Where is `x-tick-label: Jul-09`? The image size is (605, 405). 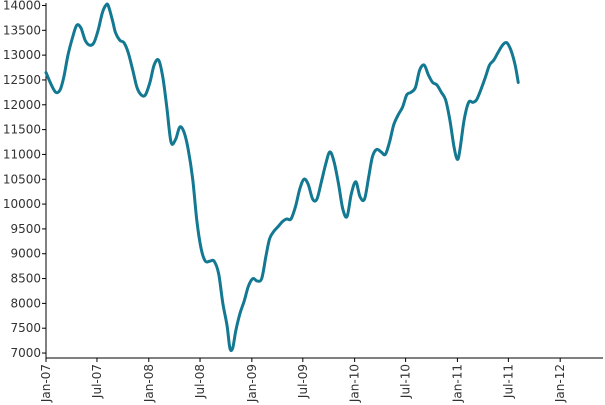 x-tick-label: Jul-09 is located at coordinates (303, 381).